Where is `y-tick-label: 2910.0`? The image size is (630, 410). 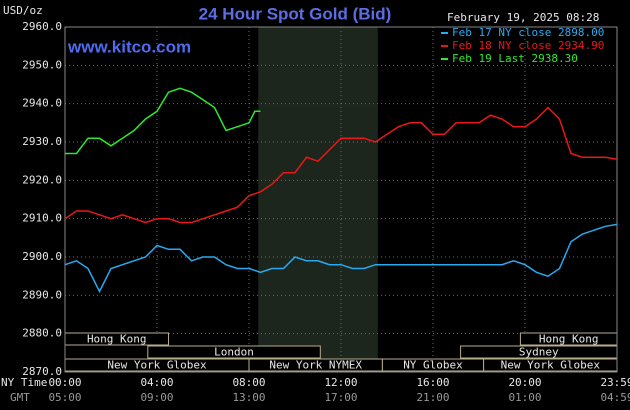
y-tick-label: 2910.0 is located at coordinates (42, 218).